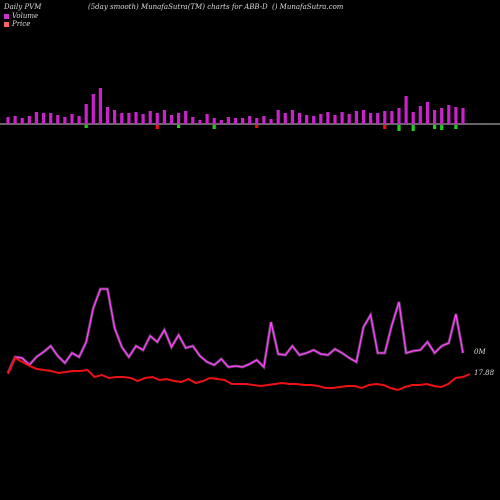 This screenshot has height=500, width=500. I want to click on legend-volume: Volume, so click(21, 16).